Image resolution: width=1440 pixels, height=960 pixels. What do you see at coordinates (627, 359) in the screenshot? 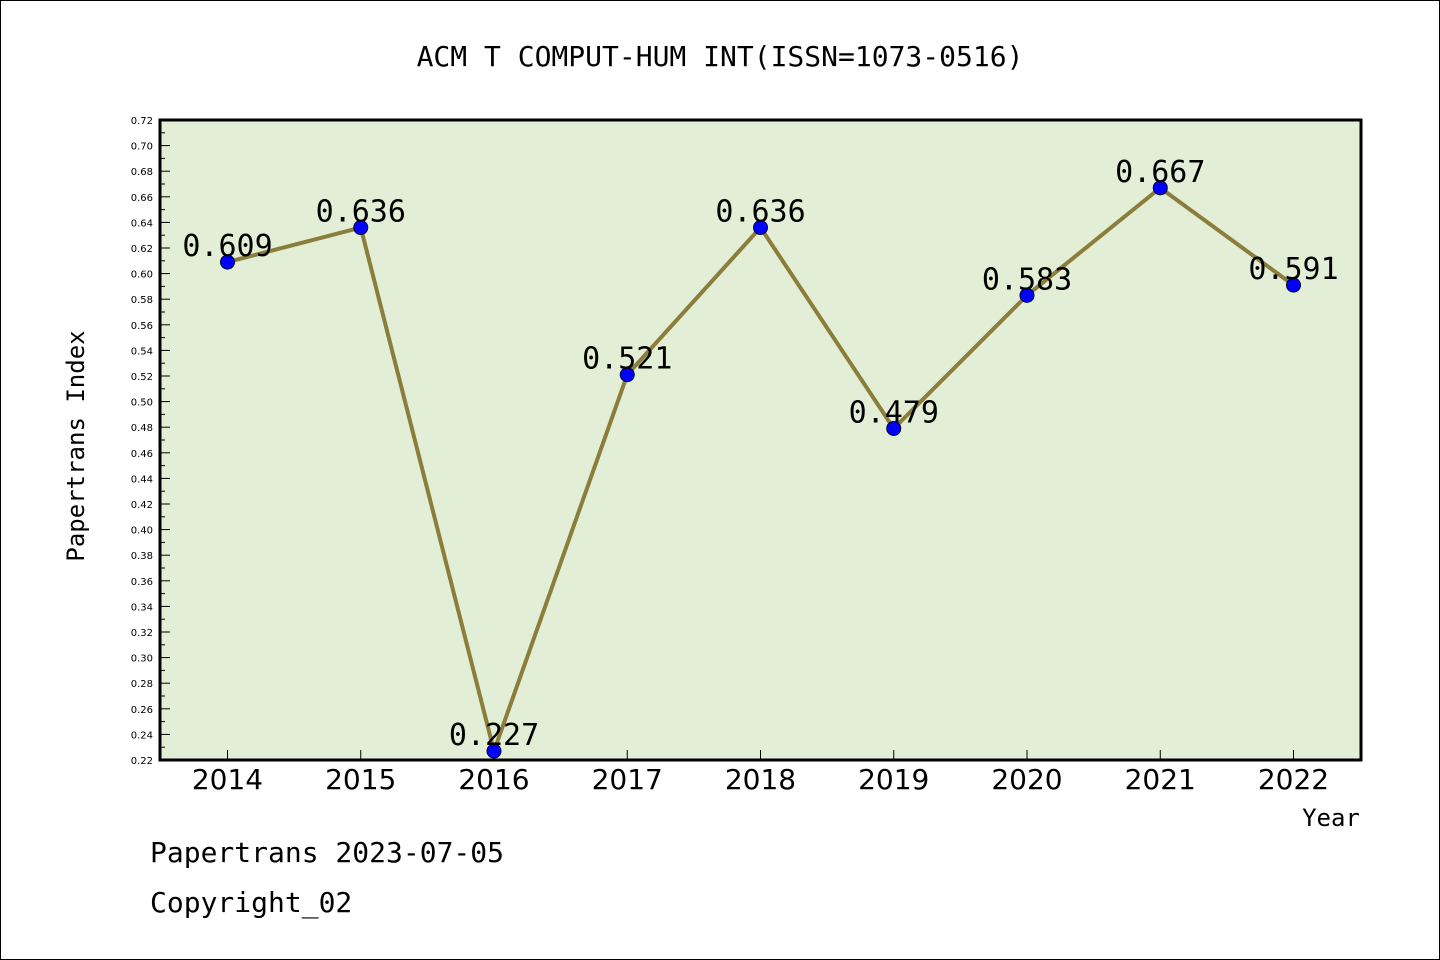
I see `data-label: 0.521` at bounding box center [627, 359].